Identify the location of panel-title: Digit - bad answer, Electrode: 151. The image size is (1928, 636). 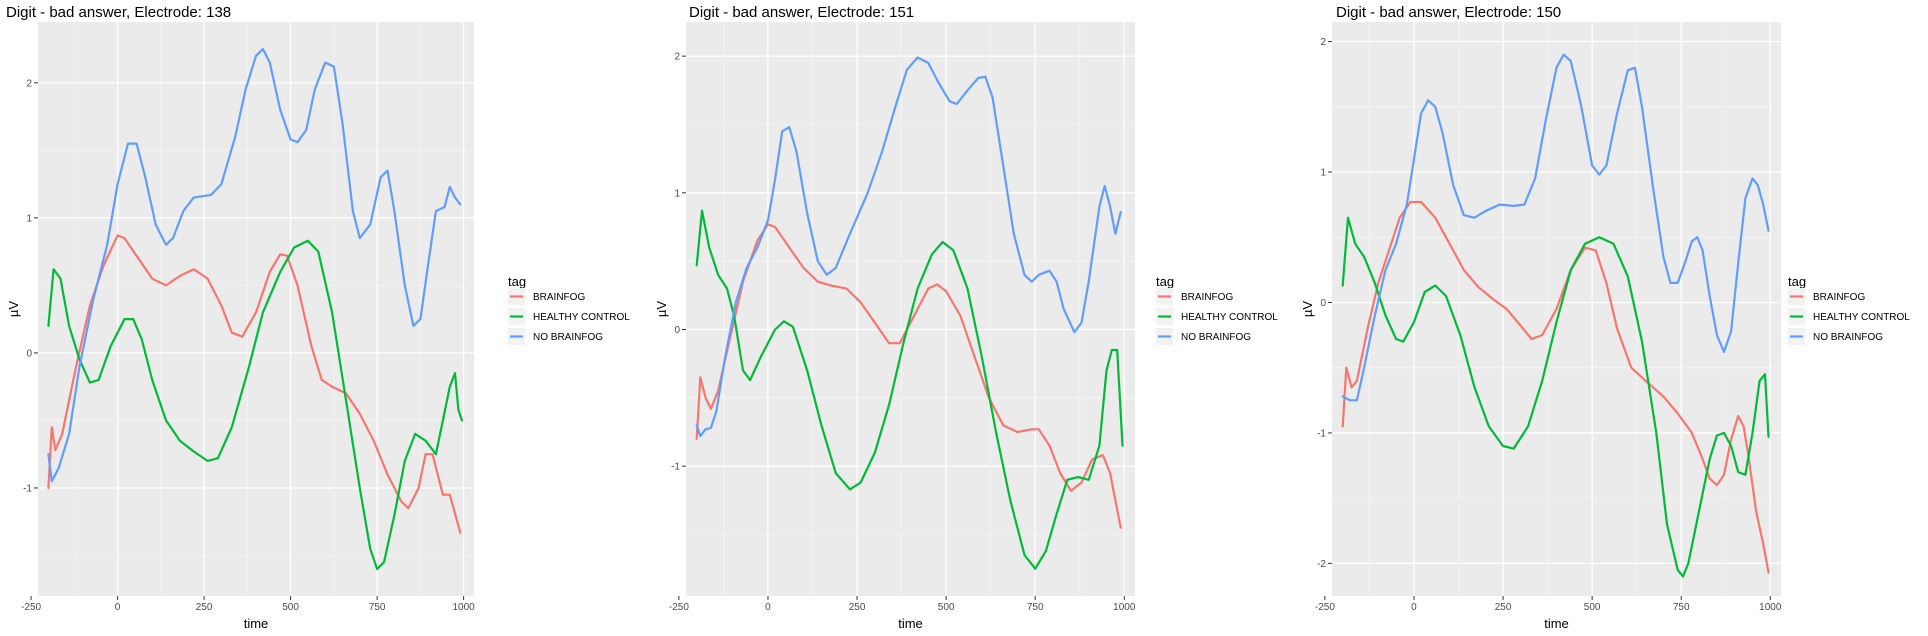
(801, 12).